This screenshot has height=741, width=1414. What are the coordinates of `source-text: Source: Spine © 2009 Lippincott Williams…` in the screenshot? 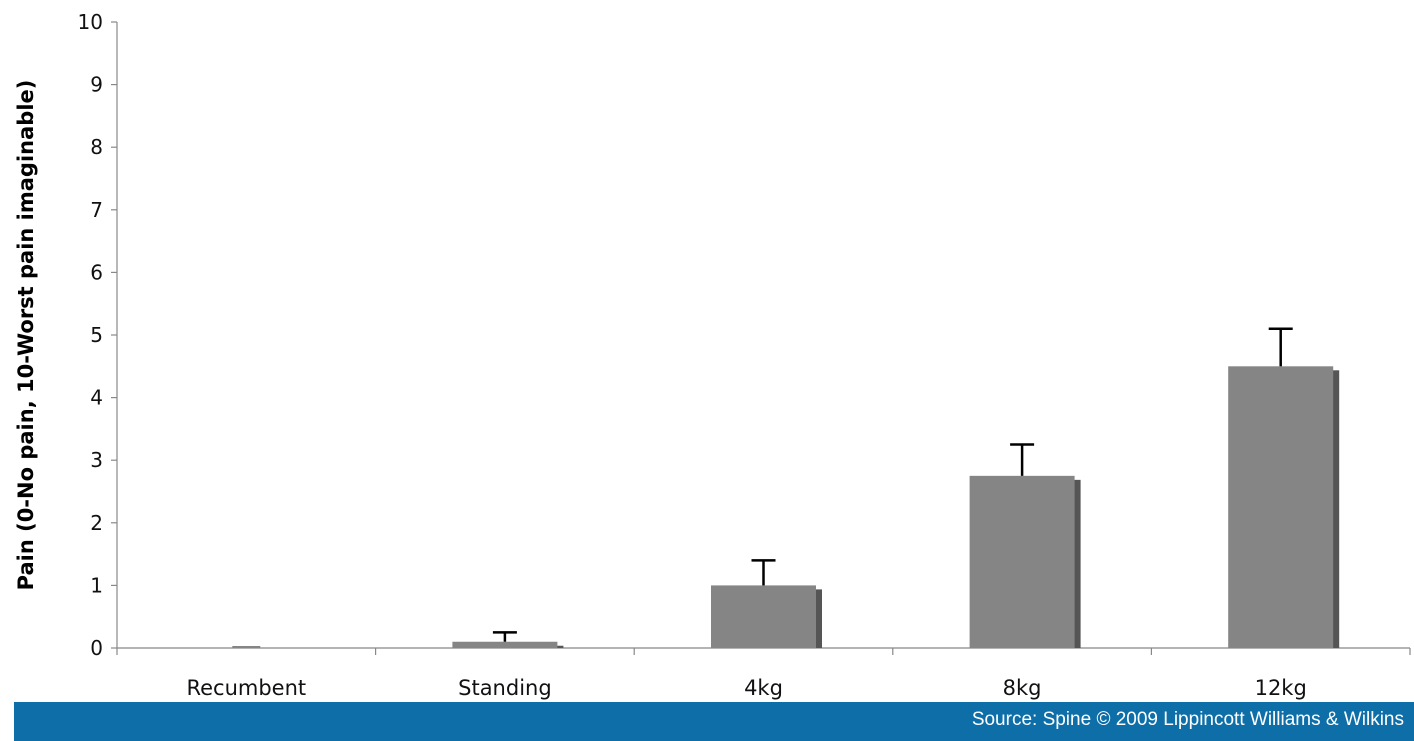 It's located at (1187, 719).